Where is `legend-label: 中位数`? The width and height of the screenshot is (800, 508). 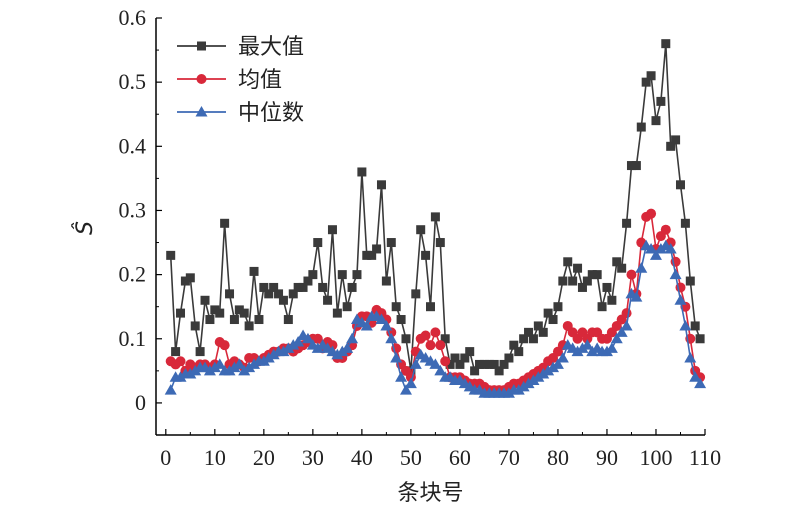
legend-label: 中位数 is located at coordinates (271, 113).